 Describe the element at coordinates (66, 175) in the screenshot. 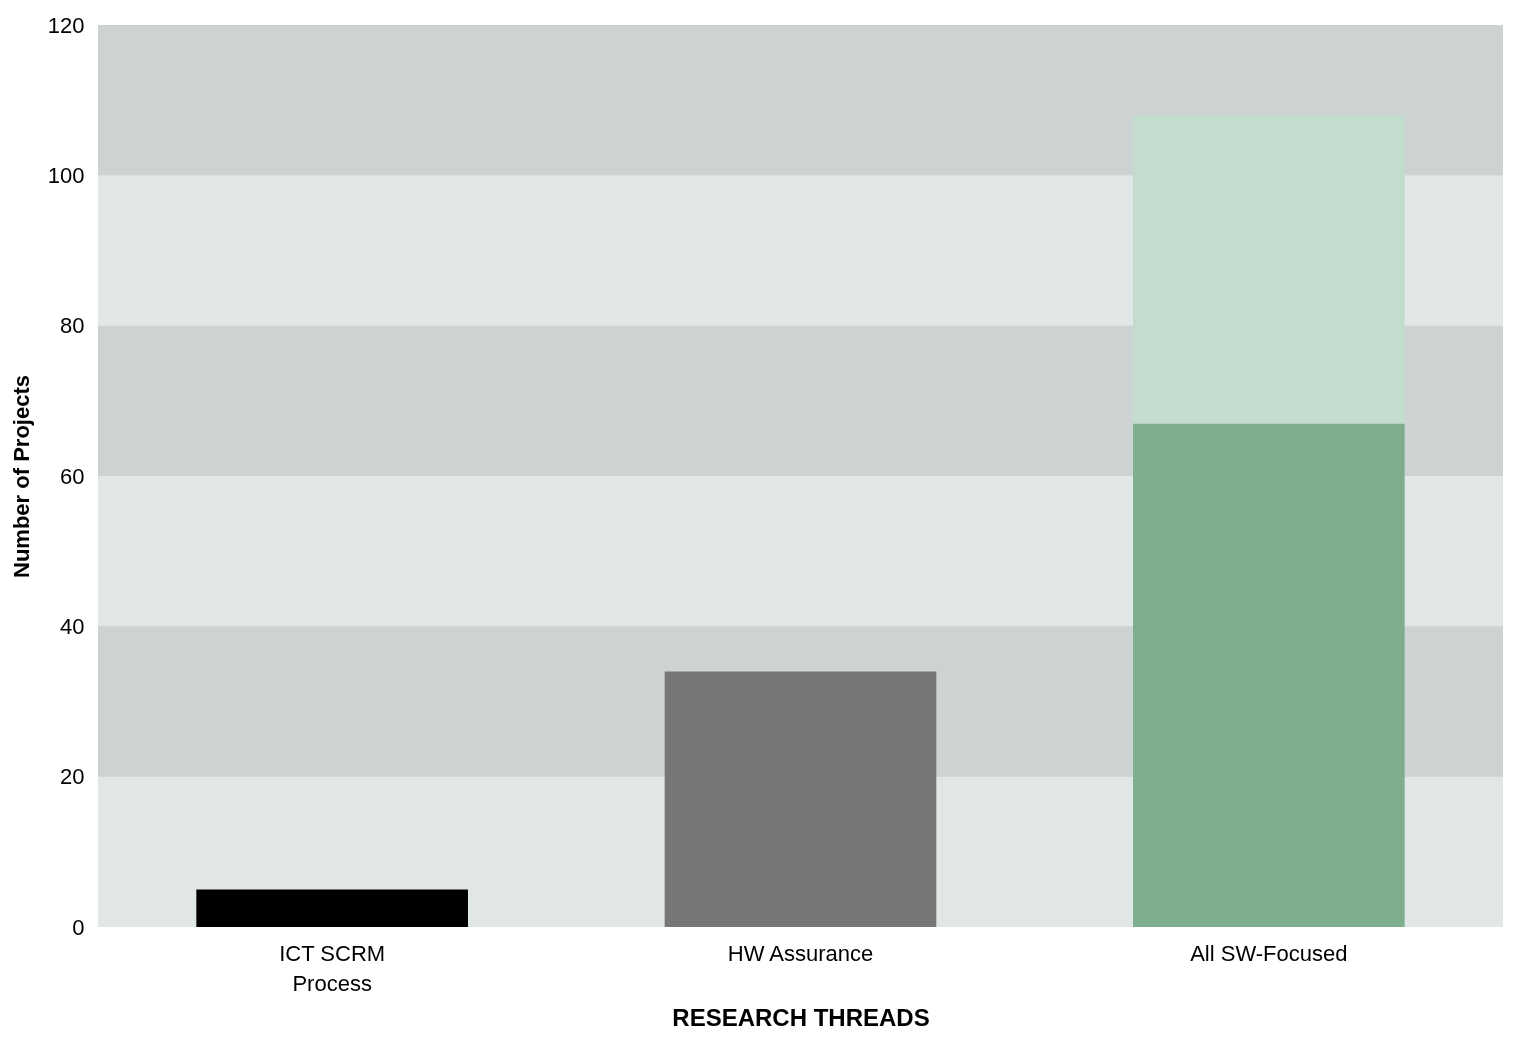

I see `y-tick-label: 100` at that location.